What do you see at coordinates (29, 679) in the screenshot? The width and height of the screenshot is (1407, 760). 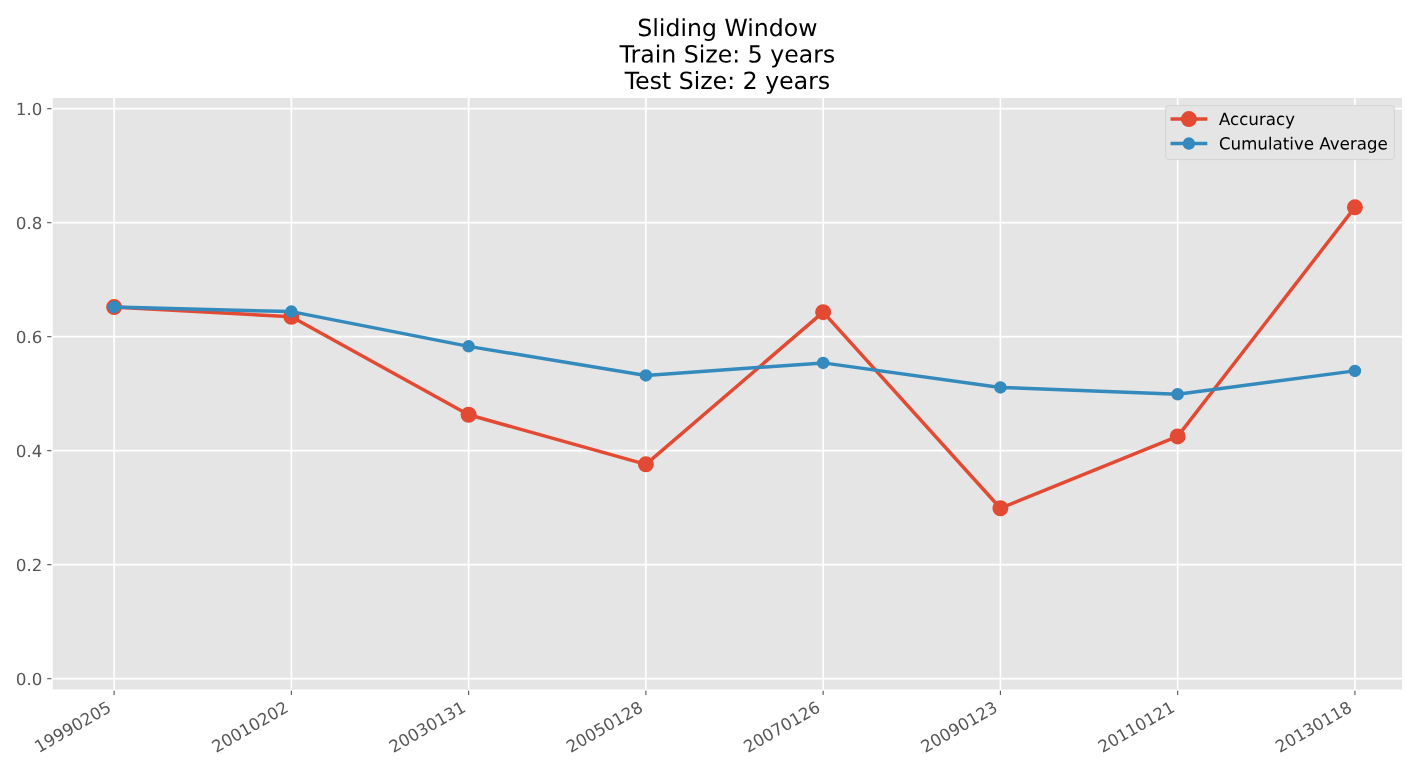 I see `y-tick-label: 0.0` at bounding box center [29, 679].